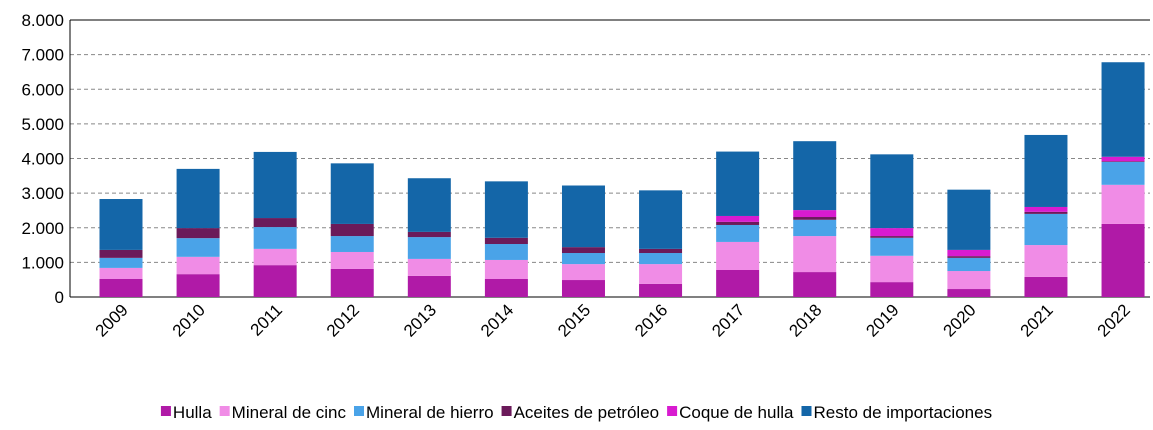 The width and height of the screenshot is (1153, 430). Describe the element at coordinates (42, 89) in the screenshot. I see `y-tick-label: 6.000` at that location.